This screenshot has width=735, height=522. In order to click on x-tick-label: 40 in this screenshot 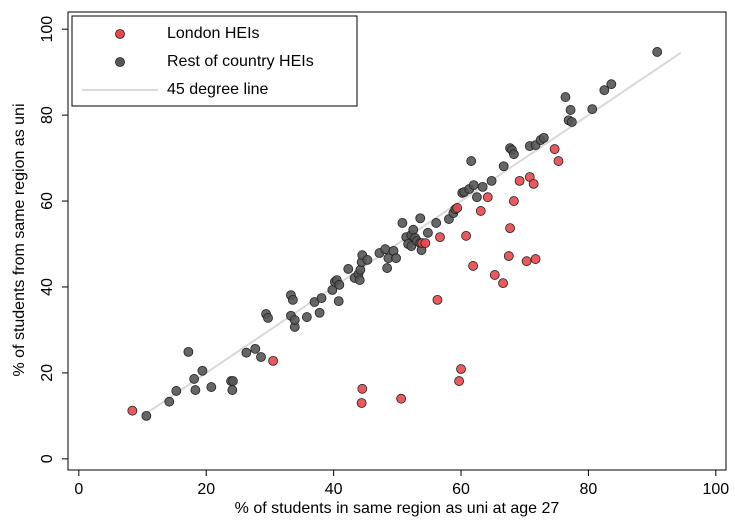, I will do `click(334, 489)`.